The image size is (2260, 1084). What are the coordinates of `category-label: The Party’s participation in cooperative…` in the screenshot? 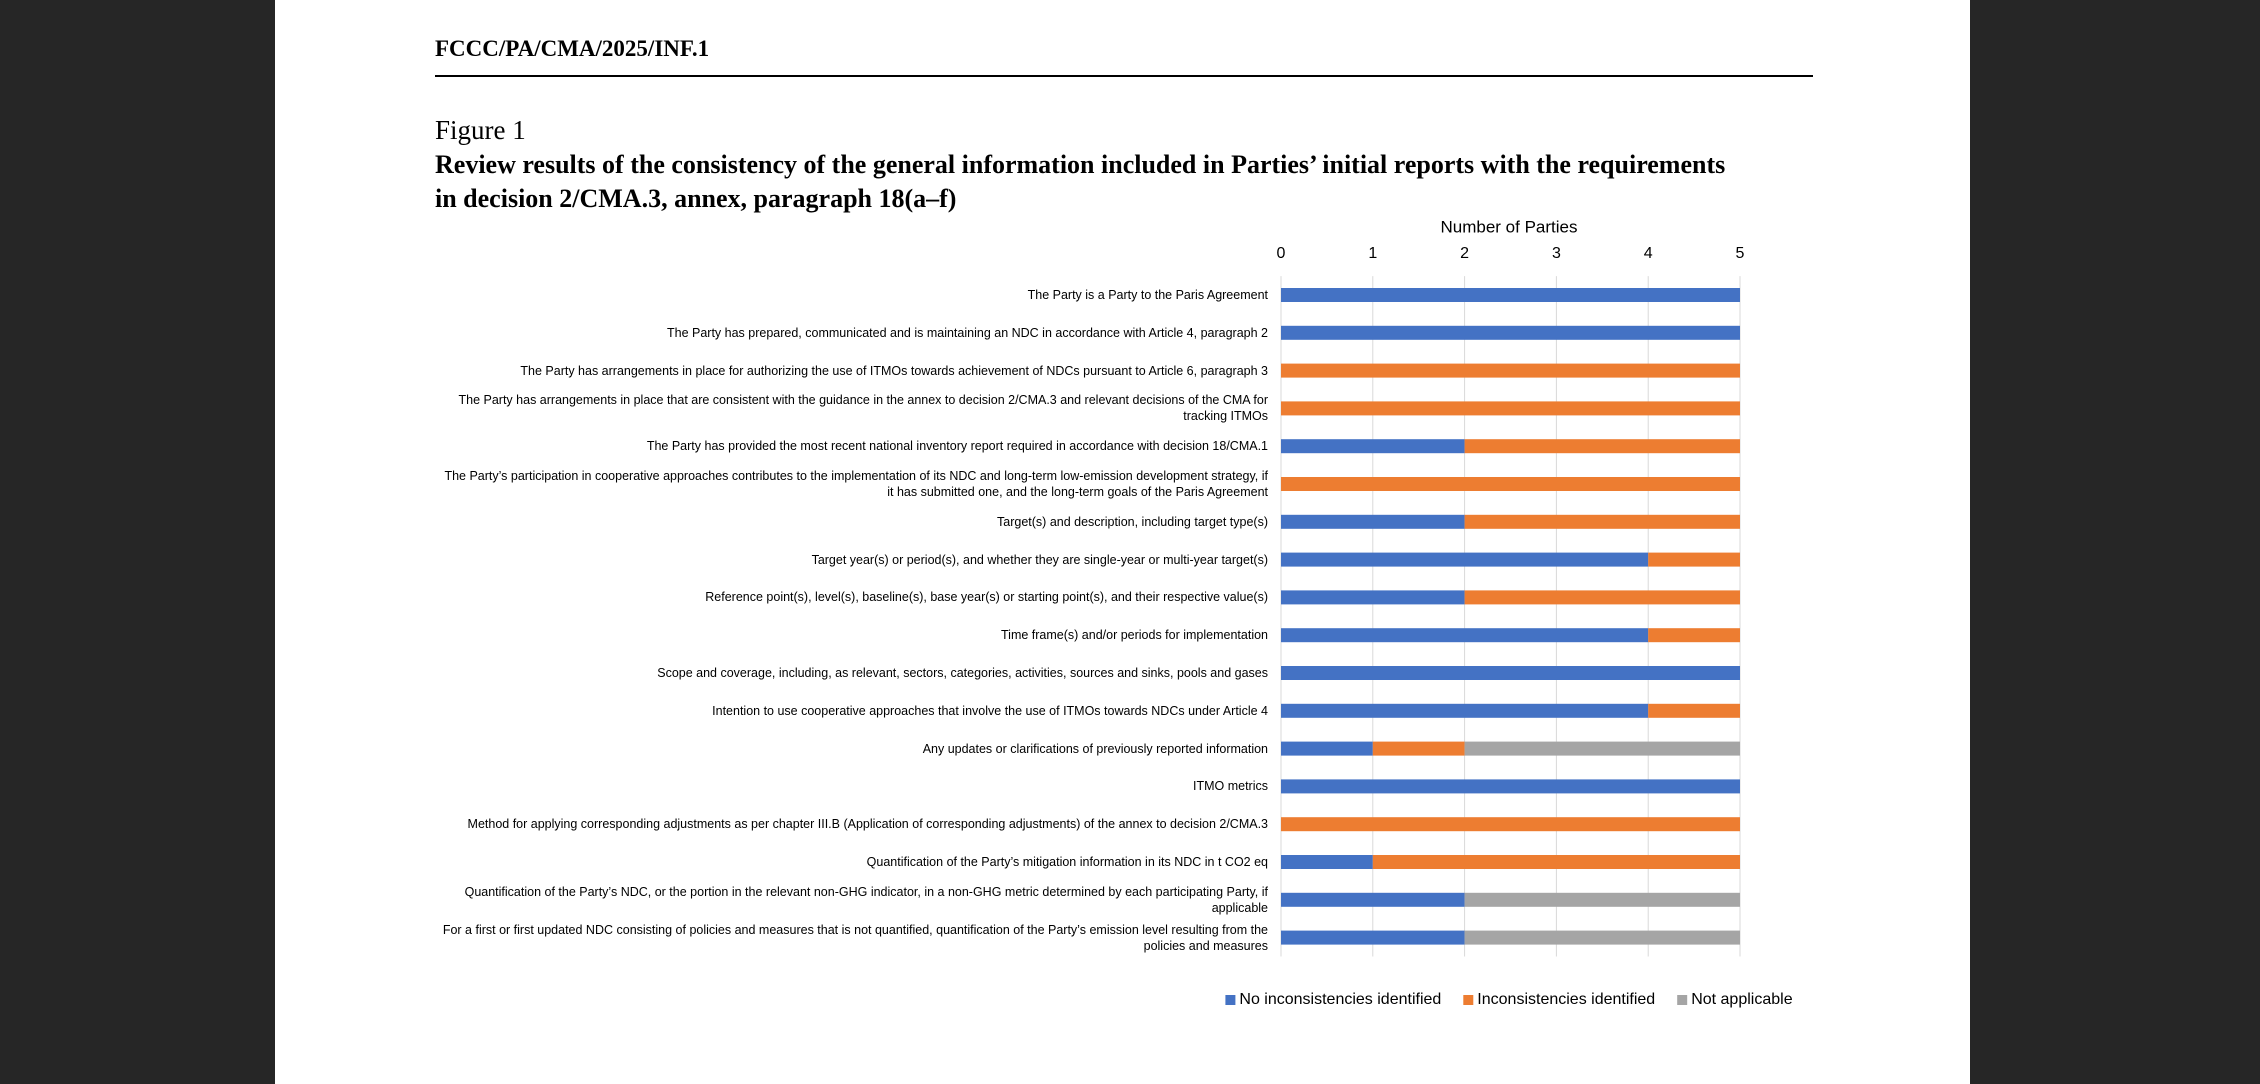 It's located at (856, 484).